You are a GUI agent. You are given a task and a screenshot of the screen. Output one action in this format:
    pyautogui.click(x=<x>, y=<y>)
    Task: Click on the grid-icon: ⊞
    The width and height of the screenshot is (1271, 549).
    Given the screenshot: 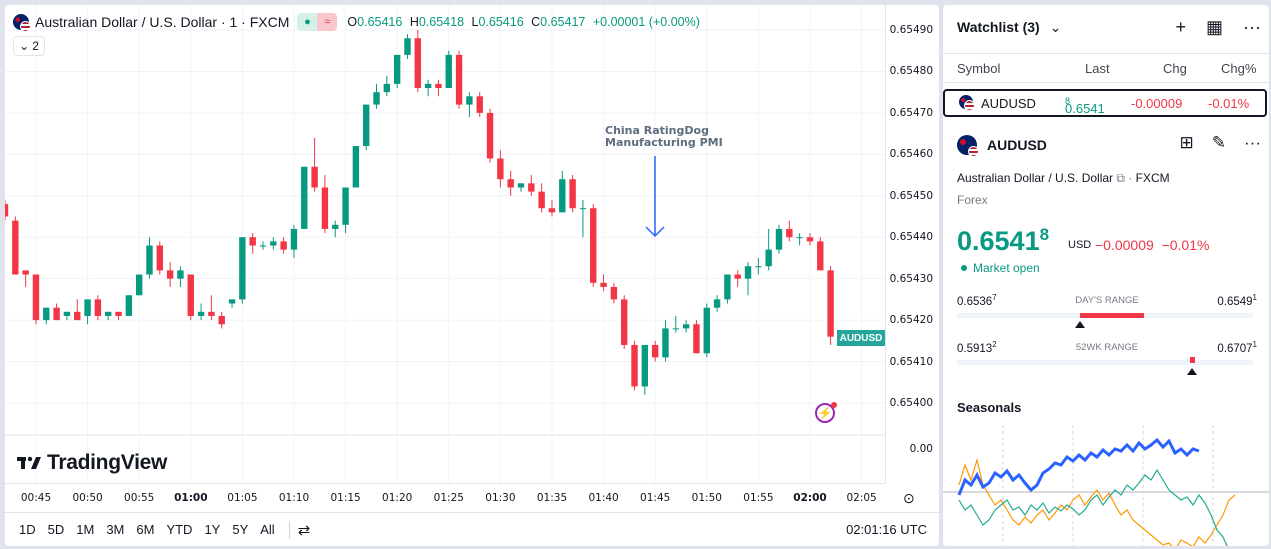 What is the action you would take?
    pyautogui.click(x=1186, y=142)
    